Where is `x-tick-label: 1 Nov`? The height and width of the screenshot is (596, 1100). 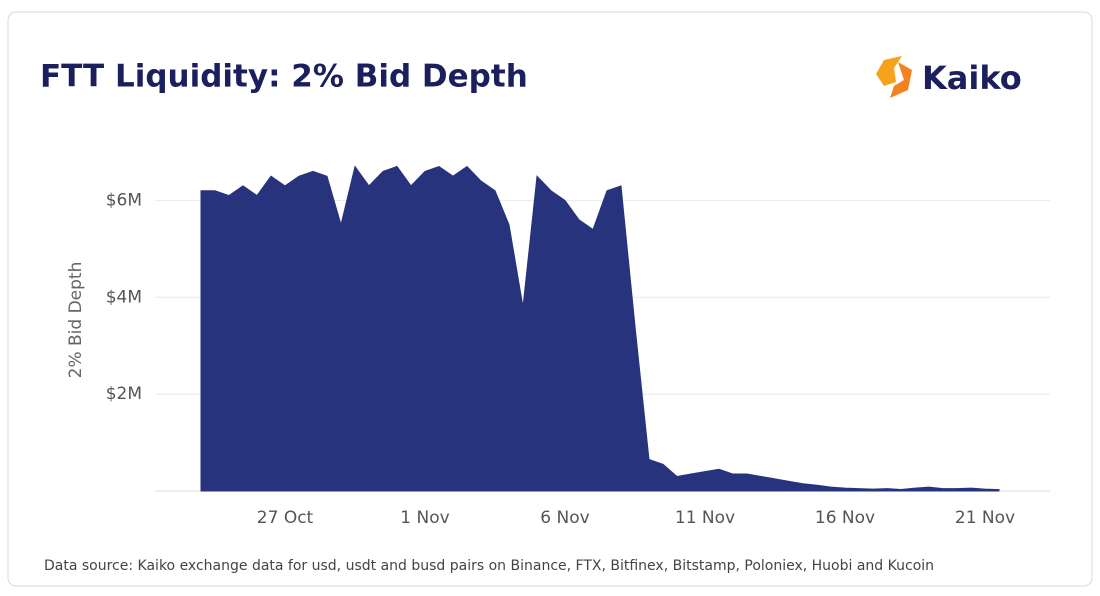 x-tick-label: 1 Nov is located at coordinates (424, 518).